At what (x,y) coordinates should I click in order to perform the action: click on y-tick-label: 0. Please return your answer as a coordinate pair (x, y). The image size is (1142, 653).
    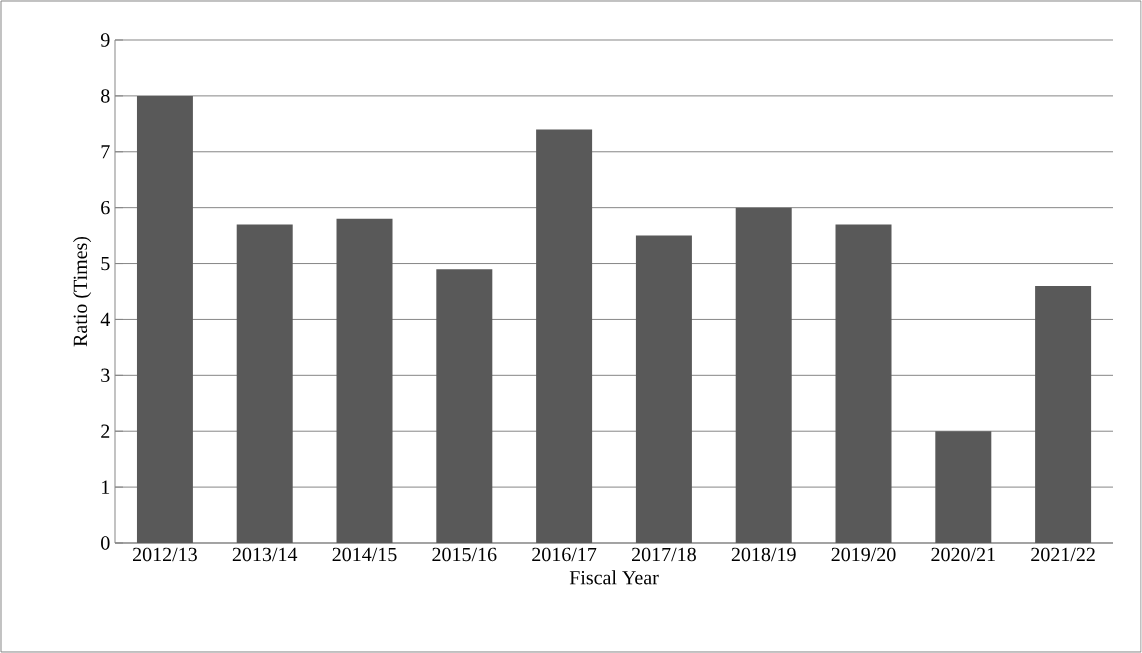
    Looking at the image, I should click on (105, 543).